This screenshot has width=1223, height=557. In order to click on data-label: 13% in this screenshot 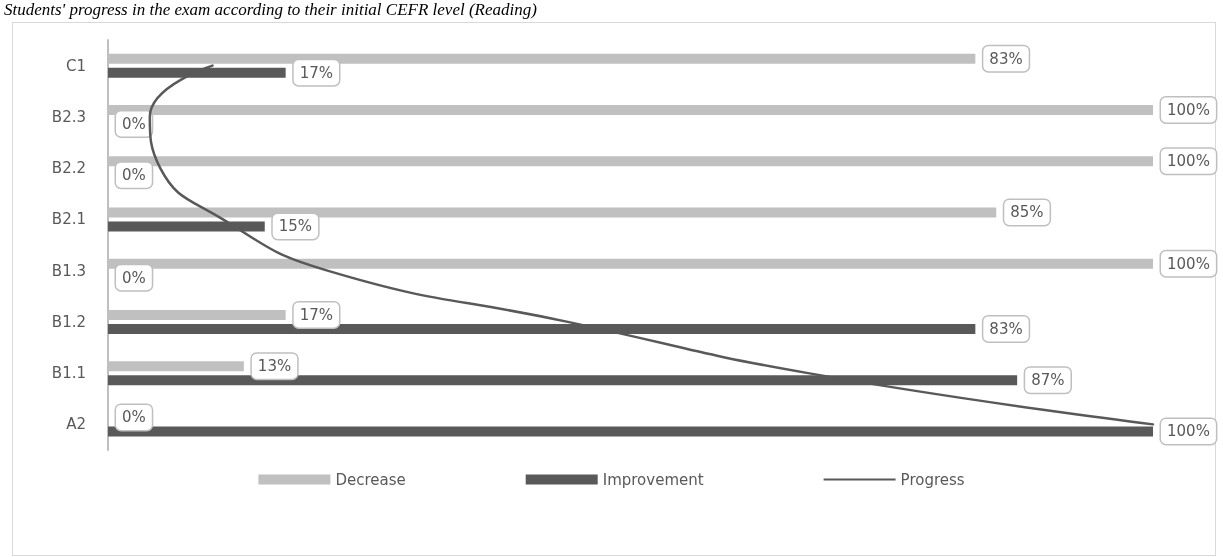, I will do `click(274, 366)`.